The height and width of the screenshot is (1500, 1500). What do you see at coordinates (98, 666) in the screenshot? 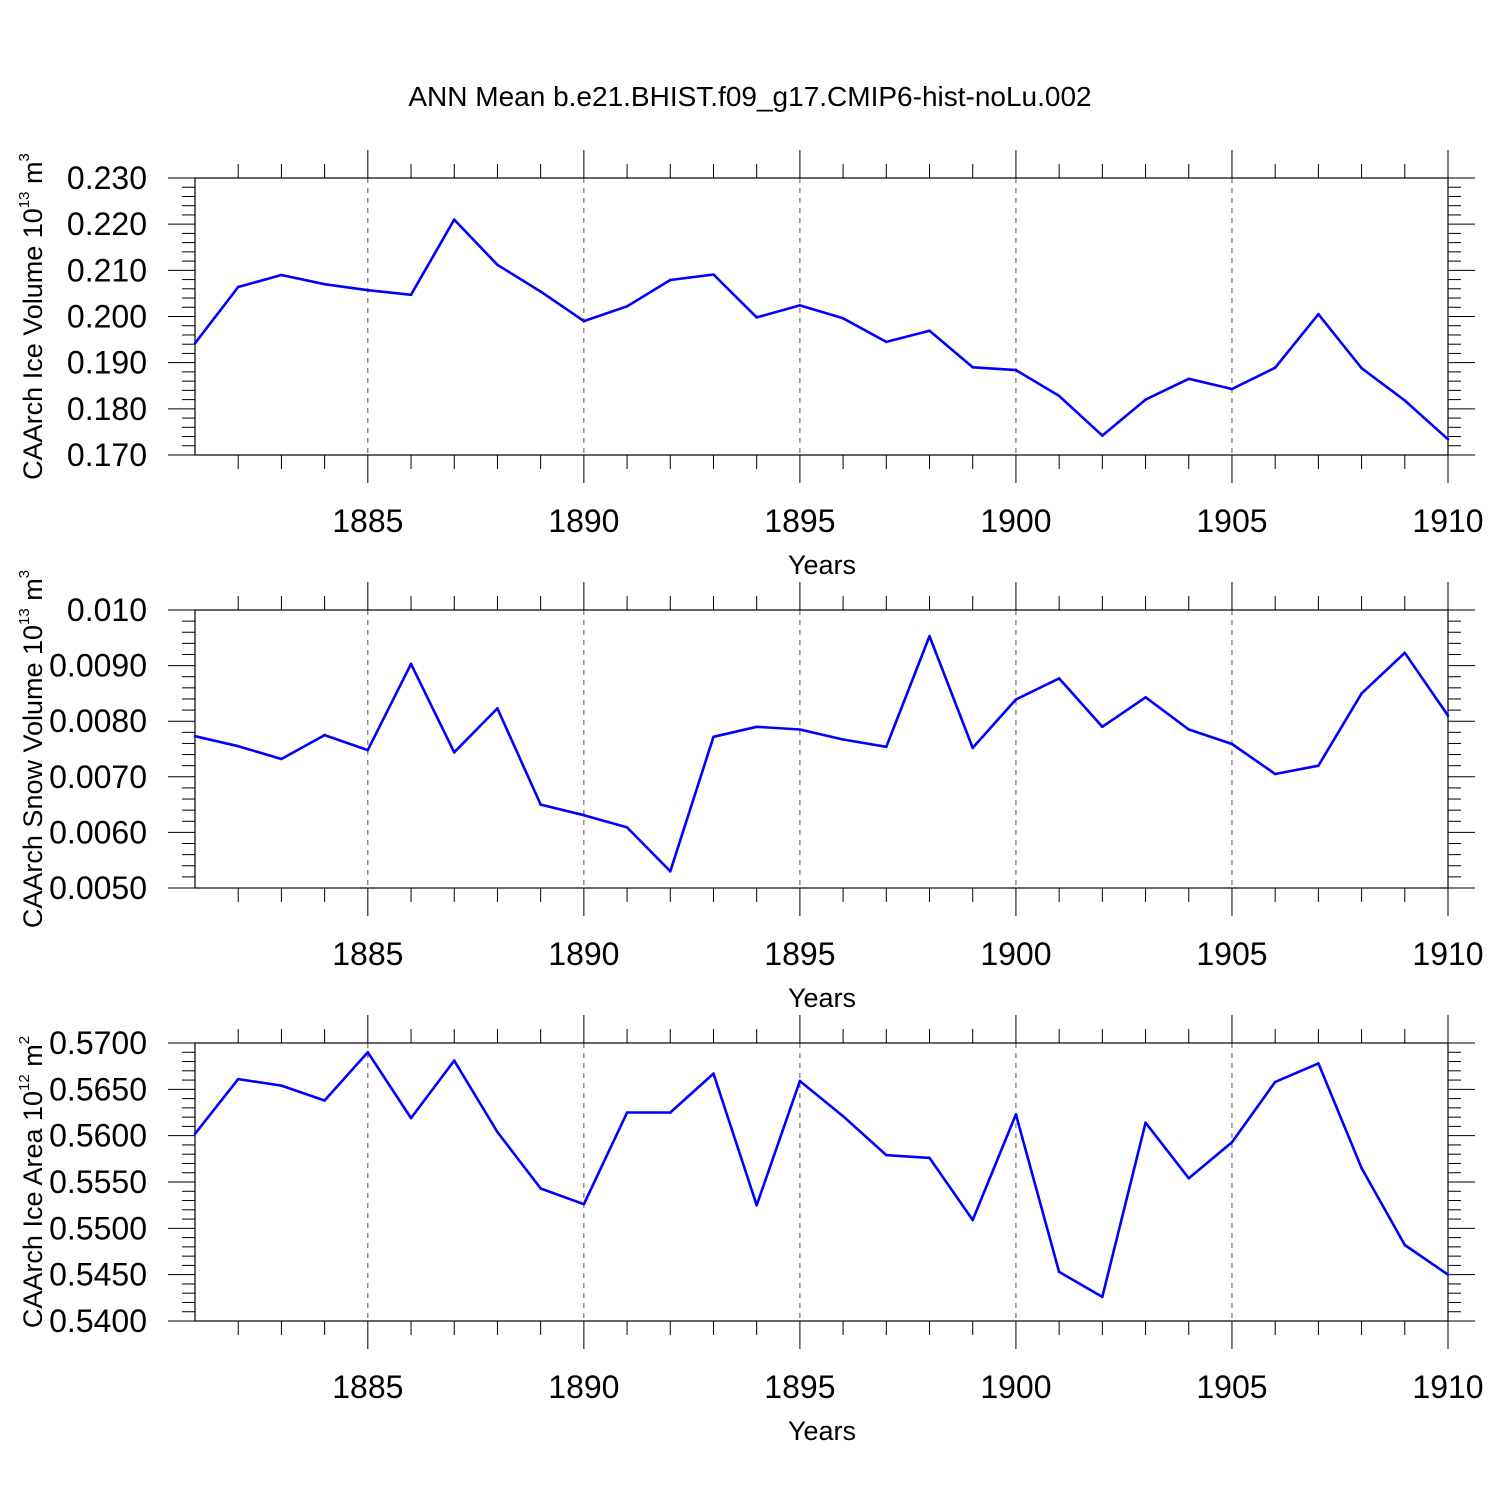
I see `y-tick-label: 0.0090` at bounding box center [98, 666].